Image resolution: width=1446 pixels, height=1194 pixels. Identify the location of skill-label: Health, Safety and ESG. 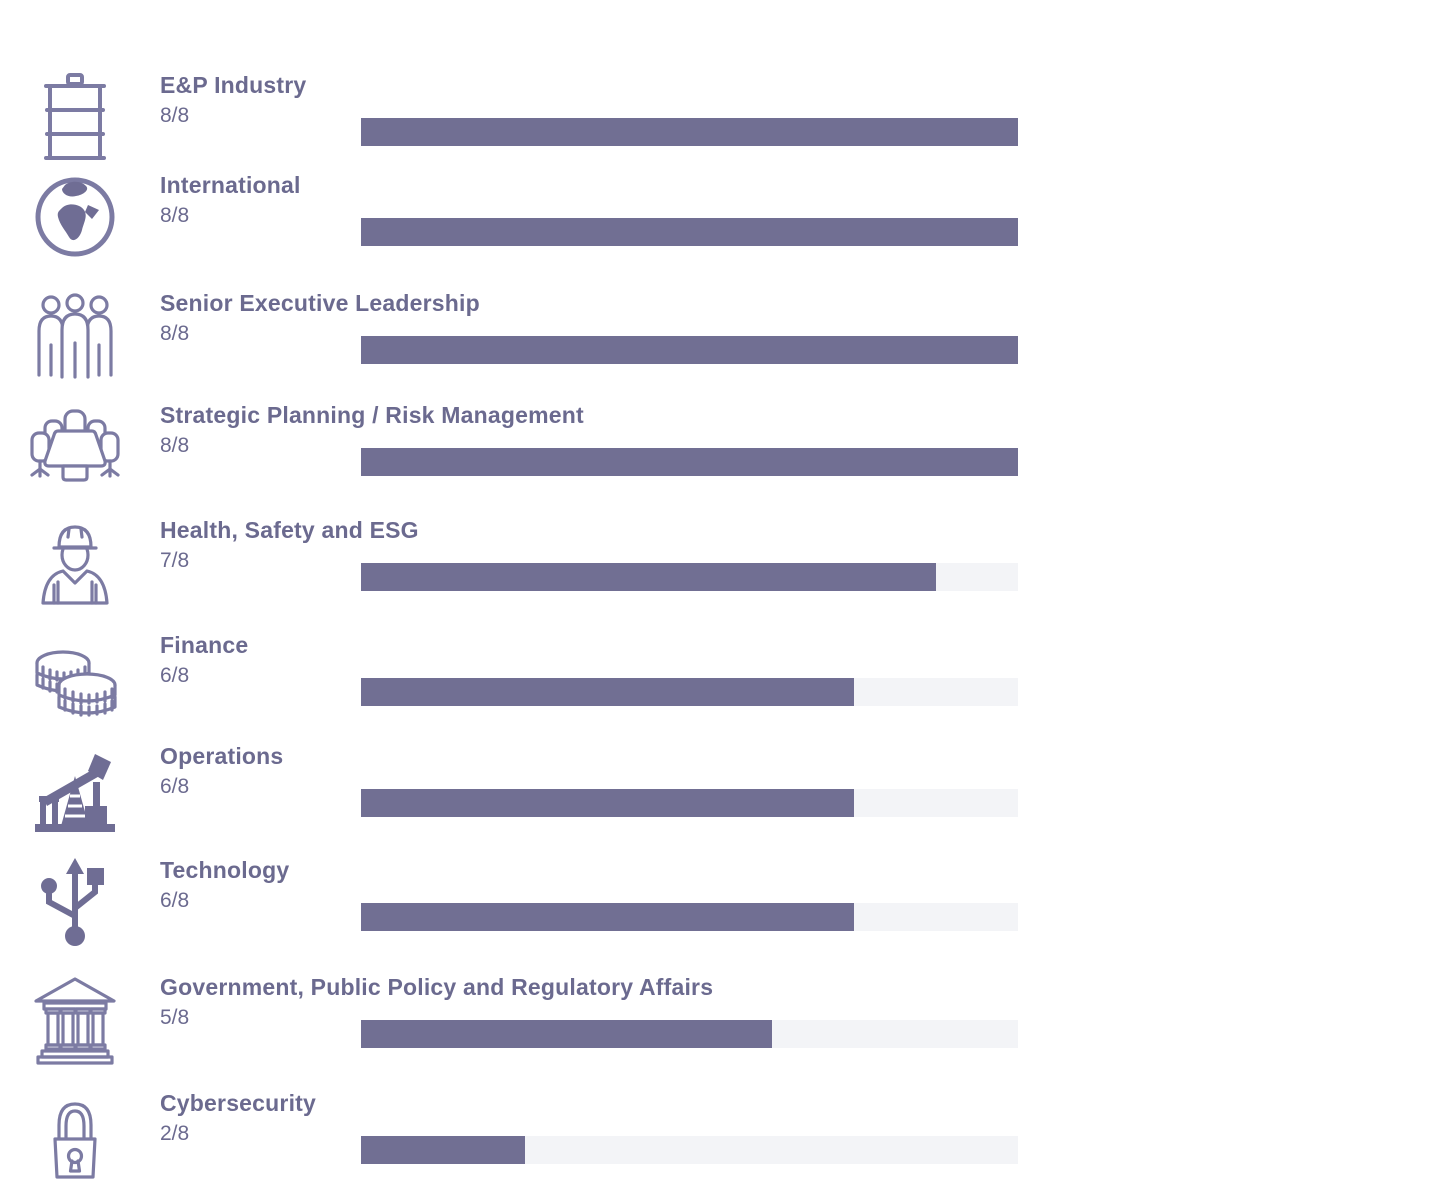
(289, 530).